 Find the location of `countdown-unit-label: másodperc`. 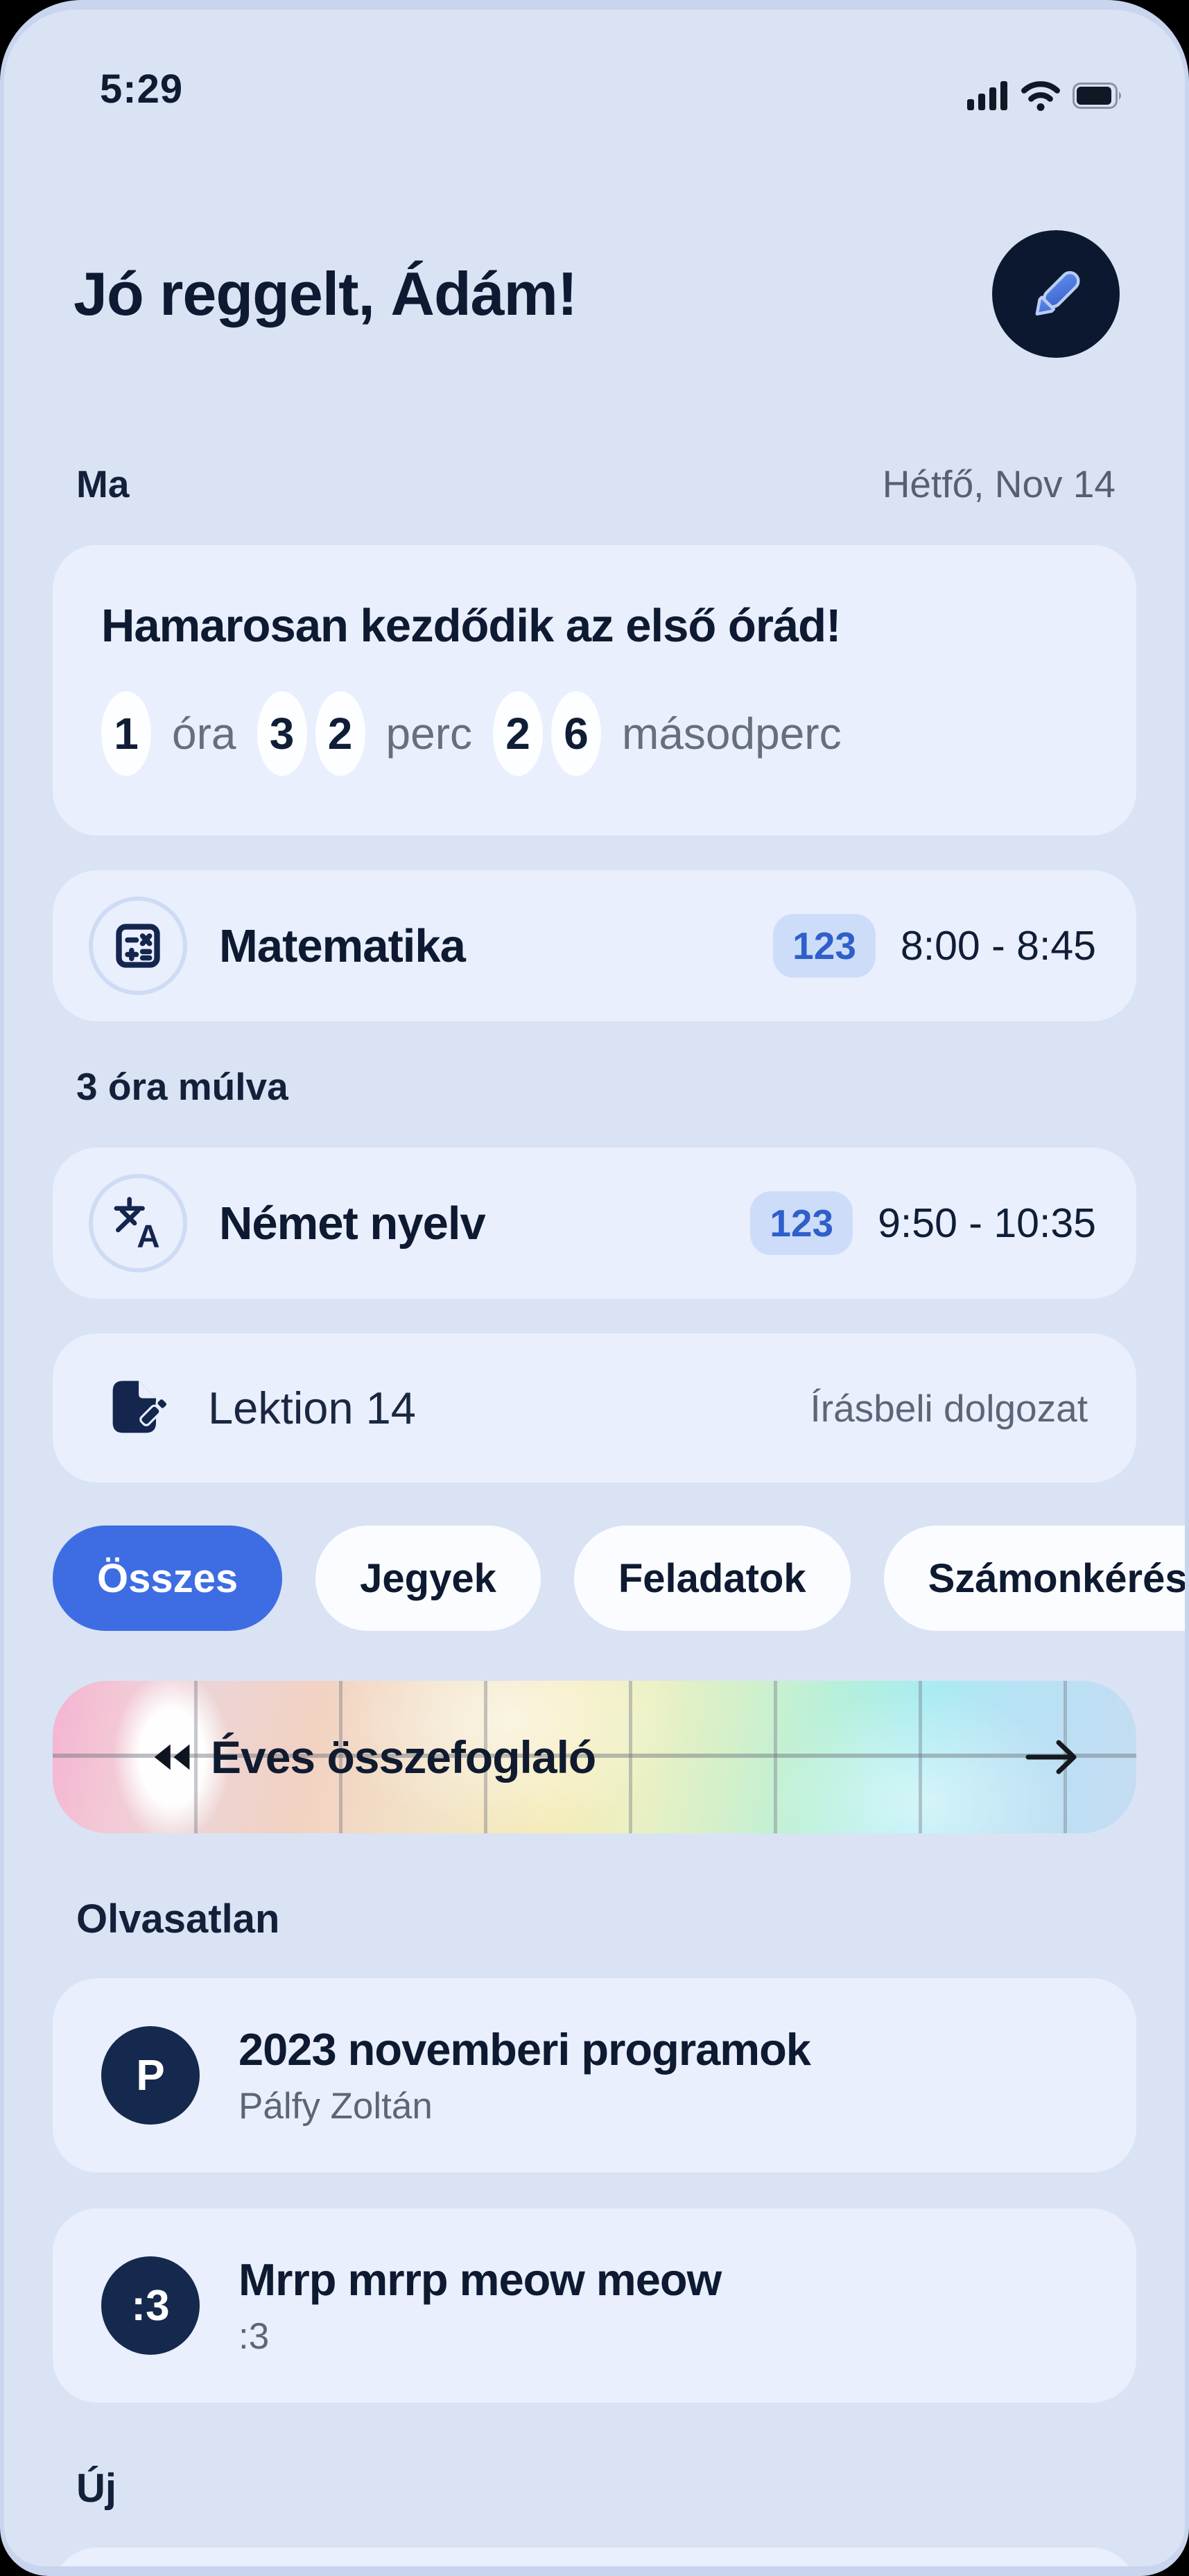

countdown-unit-label: másodperc is located at coordinates (732, 734).